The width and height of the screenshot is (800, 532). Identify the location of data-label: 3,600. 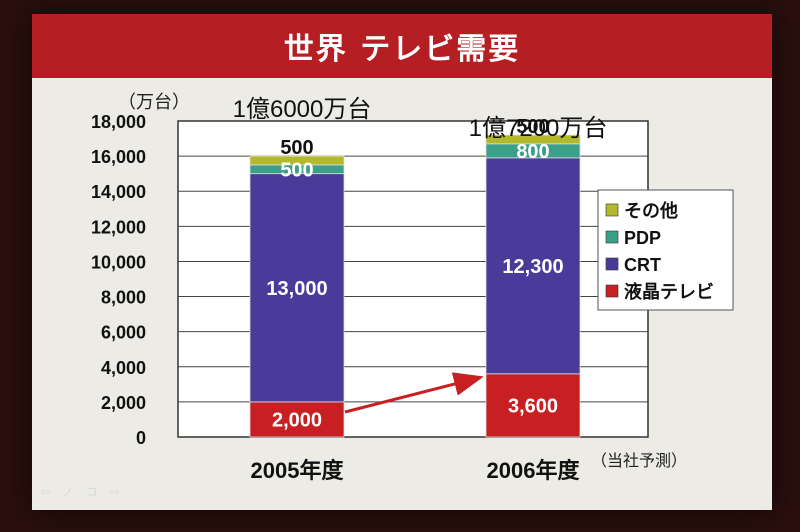
(533, 406).